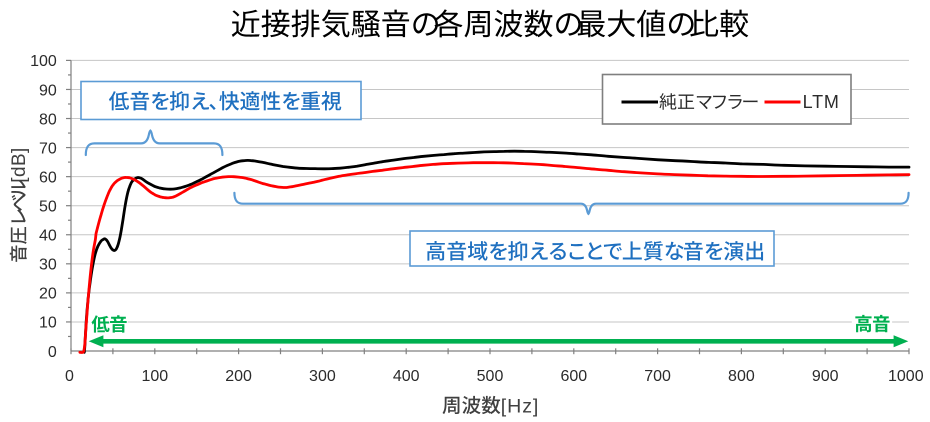  What do you see at coordinates (48, 323) in the screenshot?
I see `svg-text: 10` at bounding box center [48, 323].